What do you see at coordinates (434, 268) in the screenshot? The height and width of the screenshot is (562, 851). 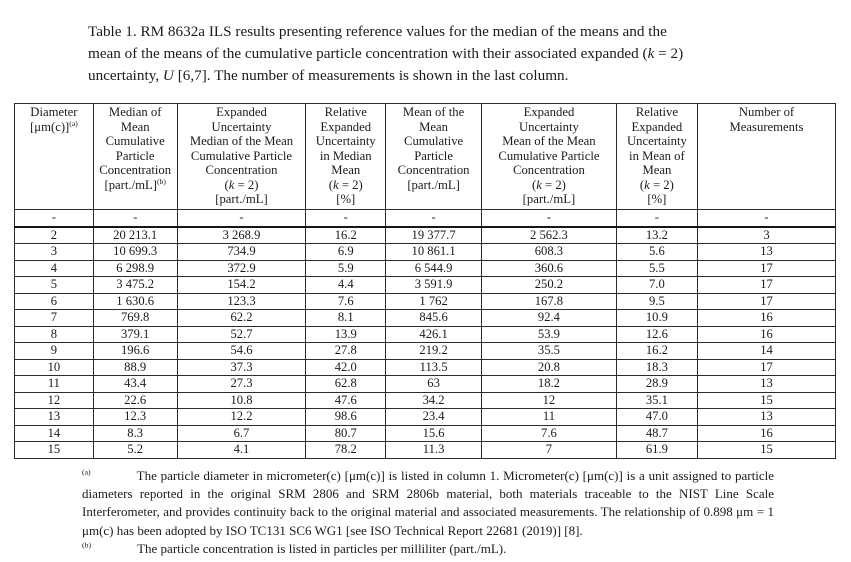 I see `table-cell: 6 544.9` at bounding box center [434, 268].